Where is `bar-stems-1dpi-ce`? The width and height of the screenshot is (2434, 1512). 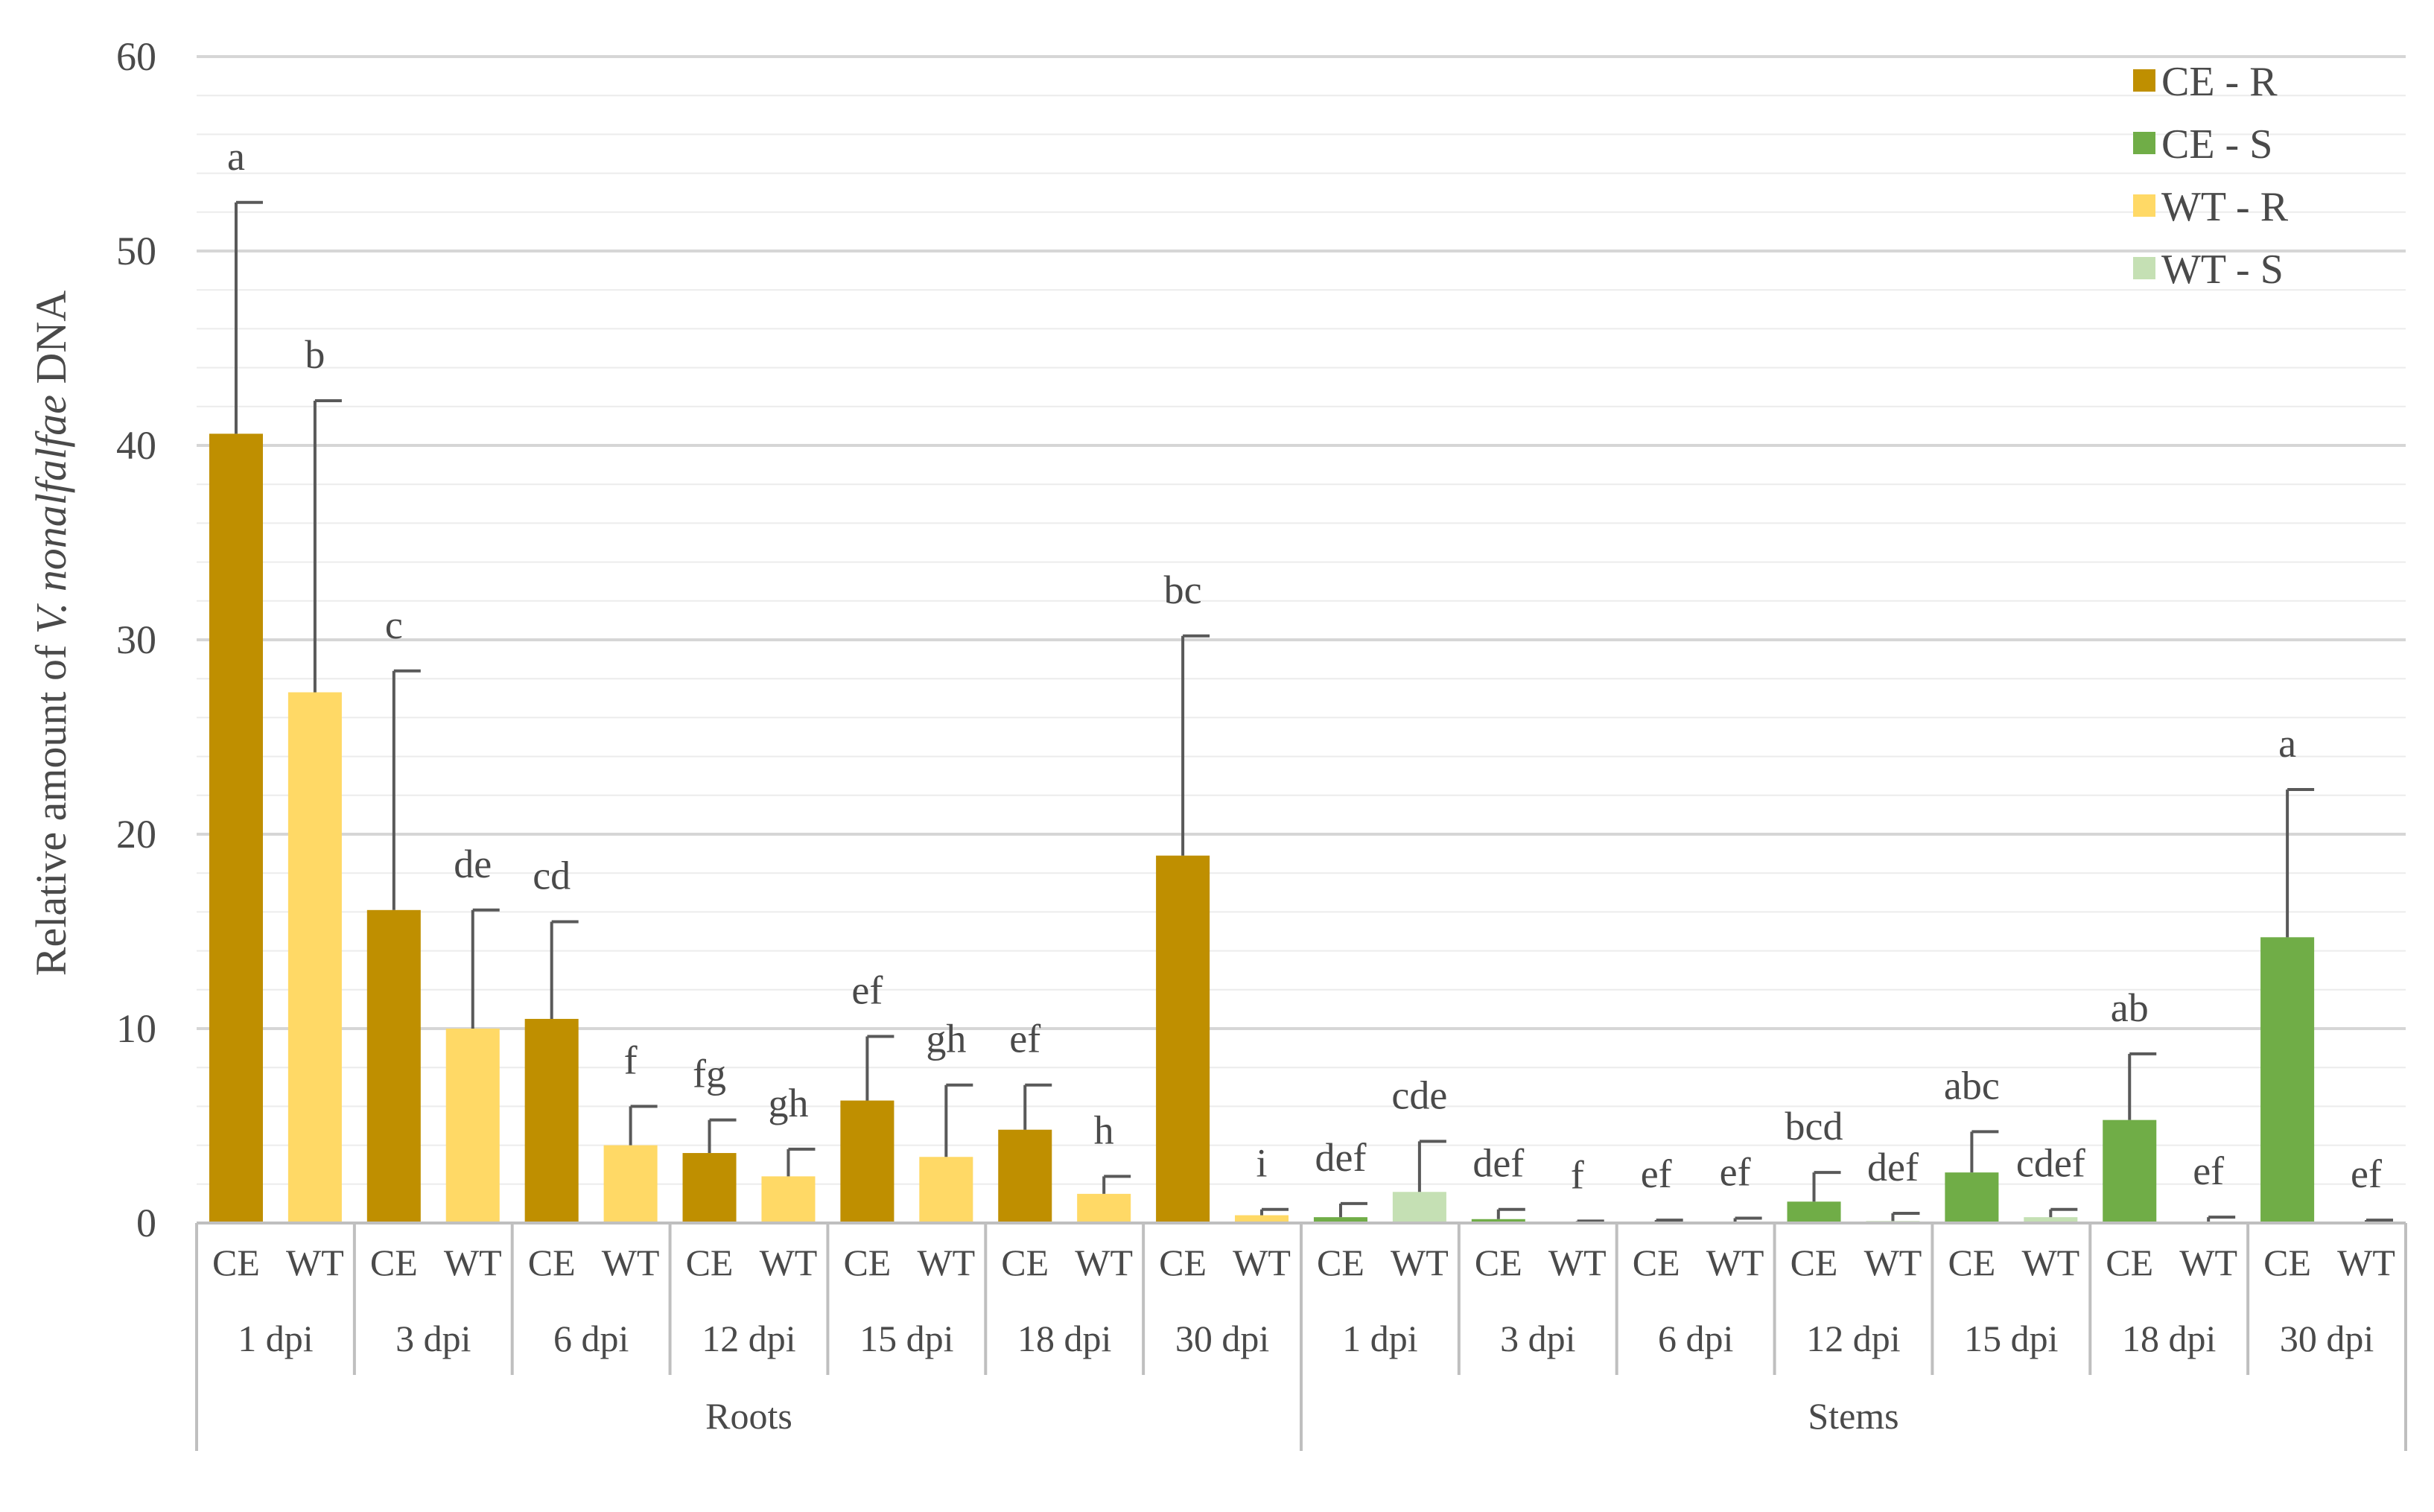 bar-stems-1dpi-ce is located at coordinates (1340, 1220).